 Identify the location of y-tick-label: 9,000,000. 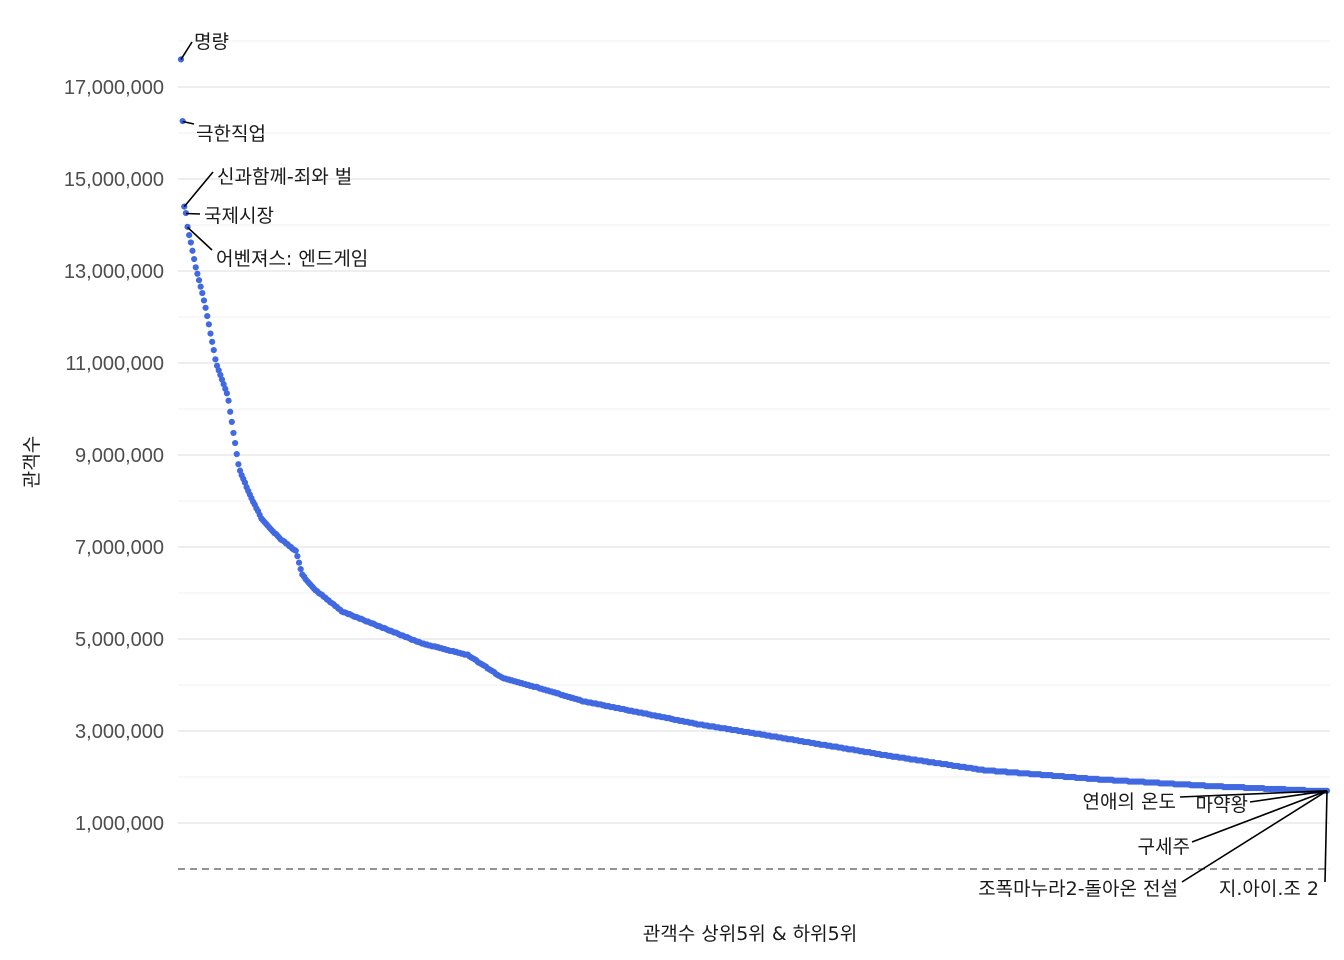
(119, 456).